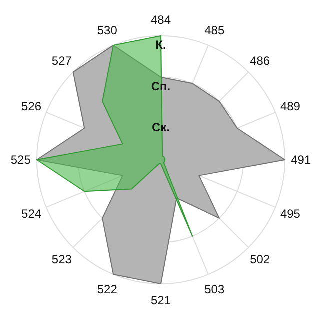 This screenshot has width=320, height=320. Describe the element at coordinates (301, 160) in the screenshot. I see `spoke-label: 491` at that location.